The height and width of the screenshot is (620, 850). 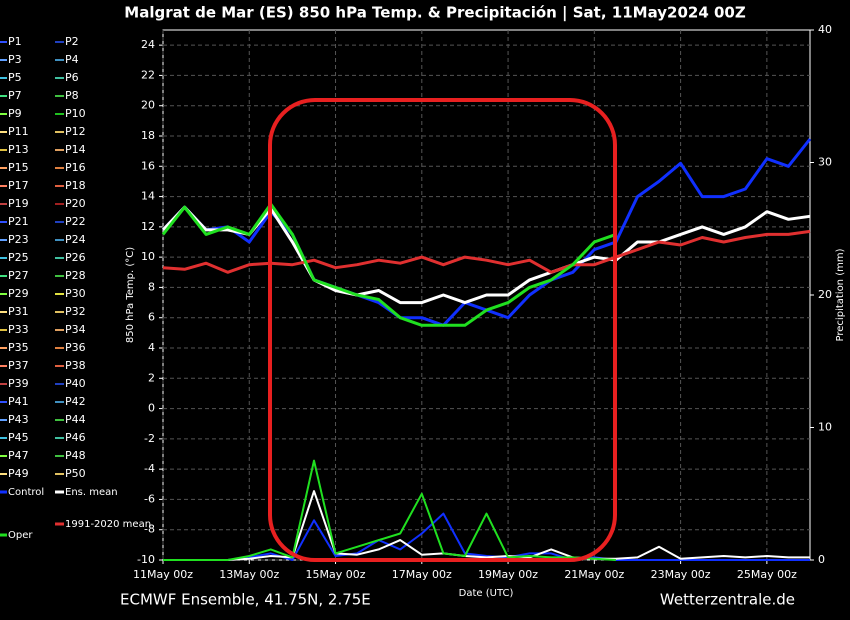 What do you see at coordinates (75, 203) in the screenshot?
I see `legend-label: P20` at bounding box center [75, 203].